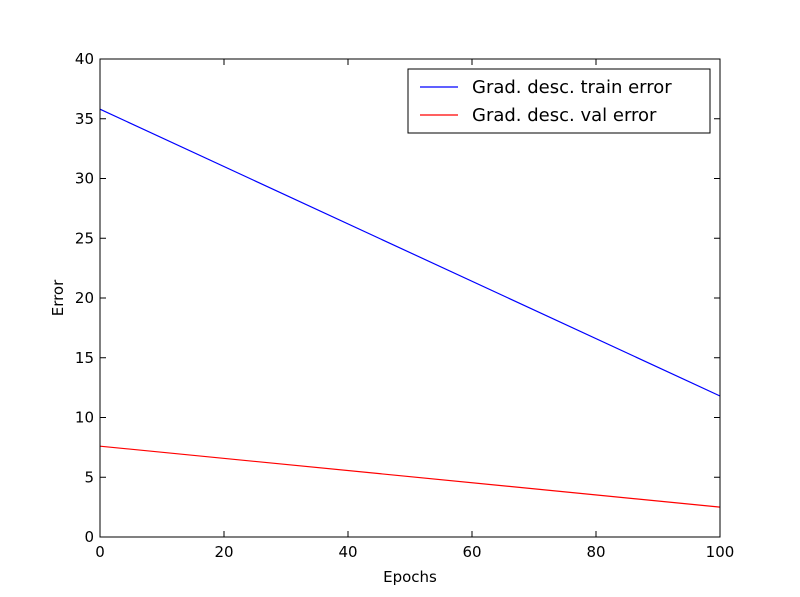  Describe the element at coordinates (595, 552) in the screenshot. I see `x-tick-label-4: 80` at that location.